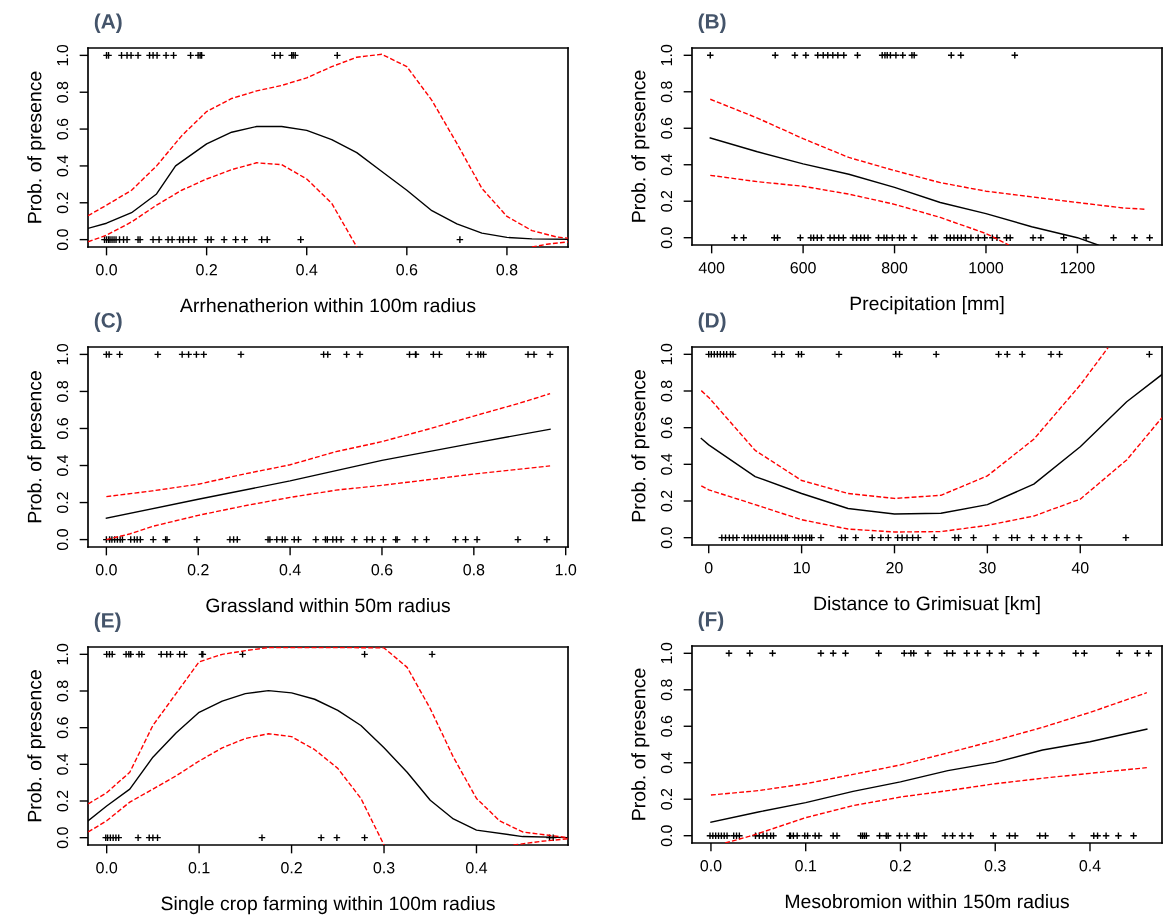 Image resolution: width=1166 pixels, height=922 pixels. I want to click on chart-title: (C), so click(108, 322).